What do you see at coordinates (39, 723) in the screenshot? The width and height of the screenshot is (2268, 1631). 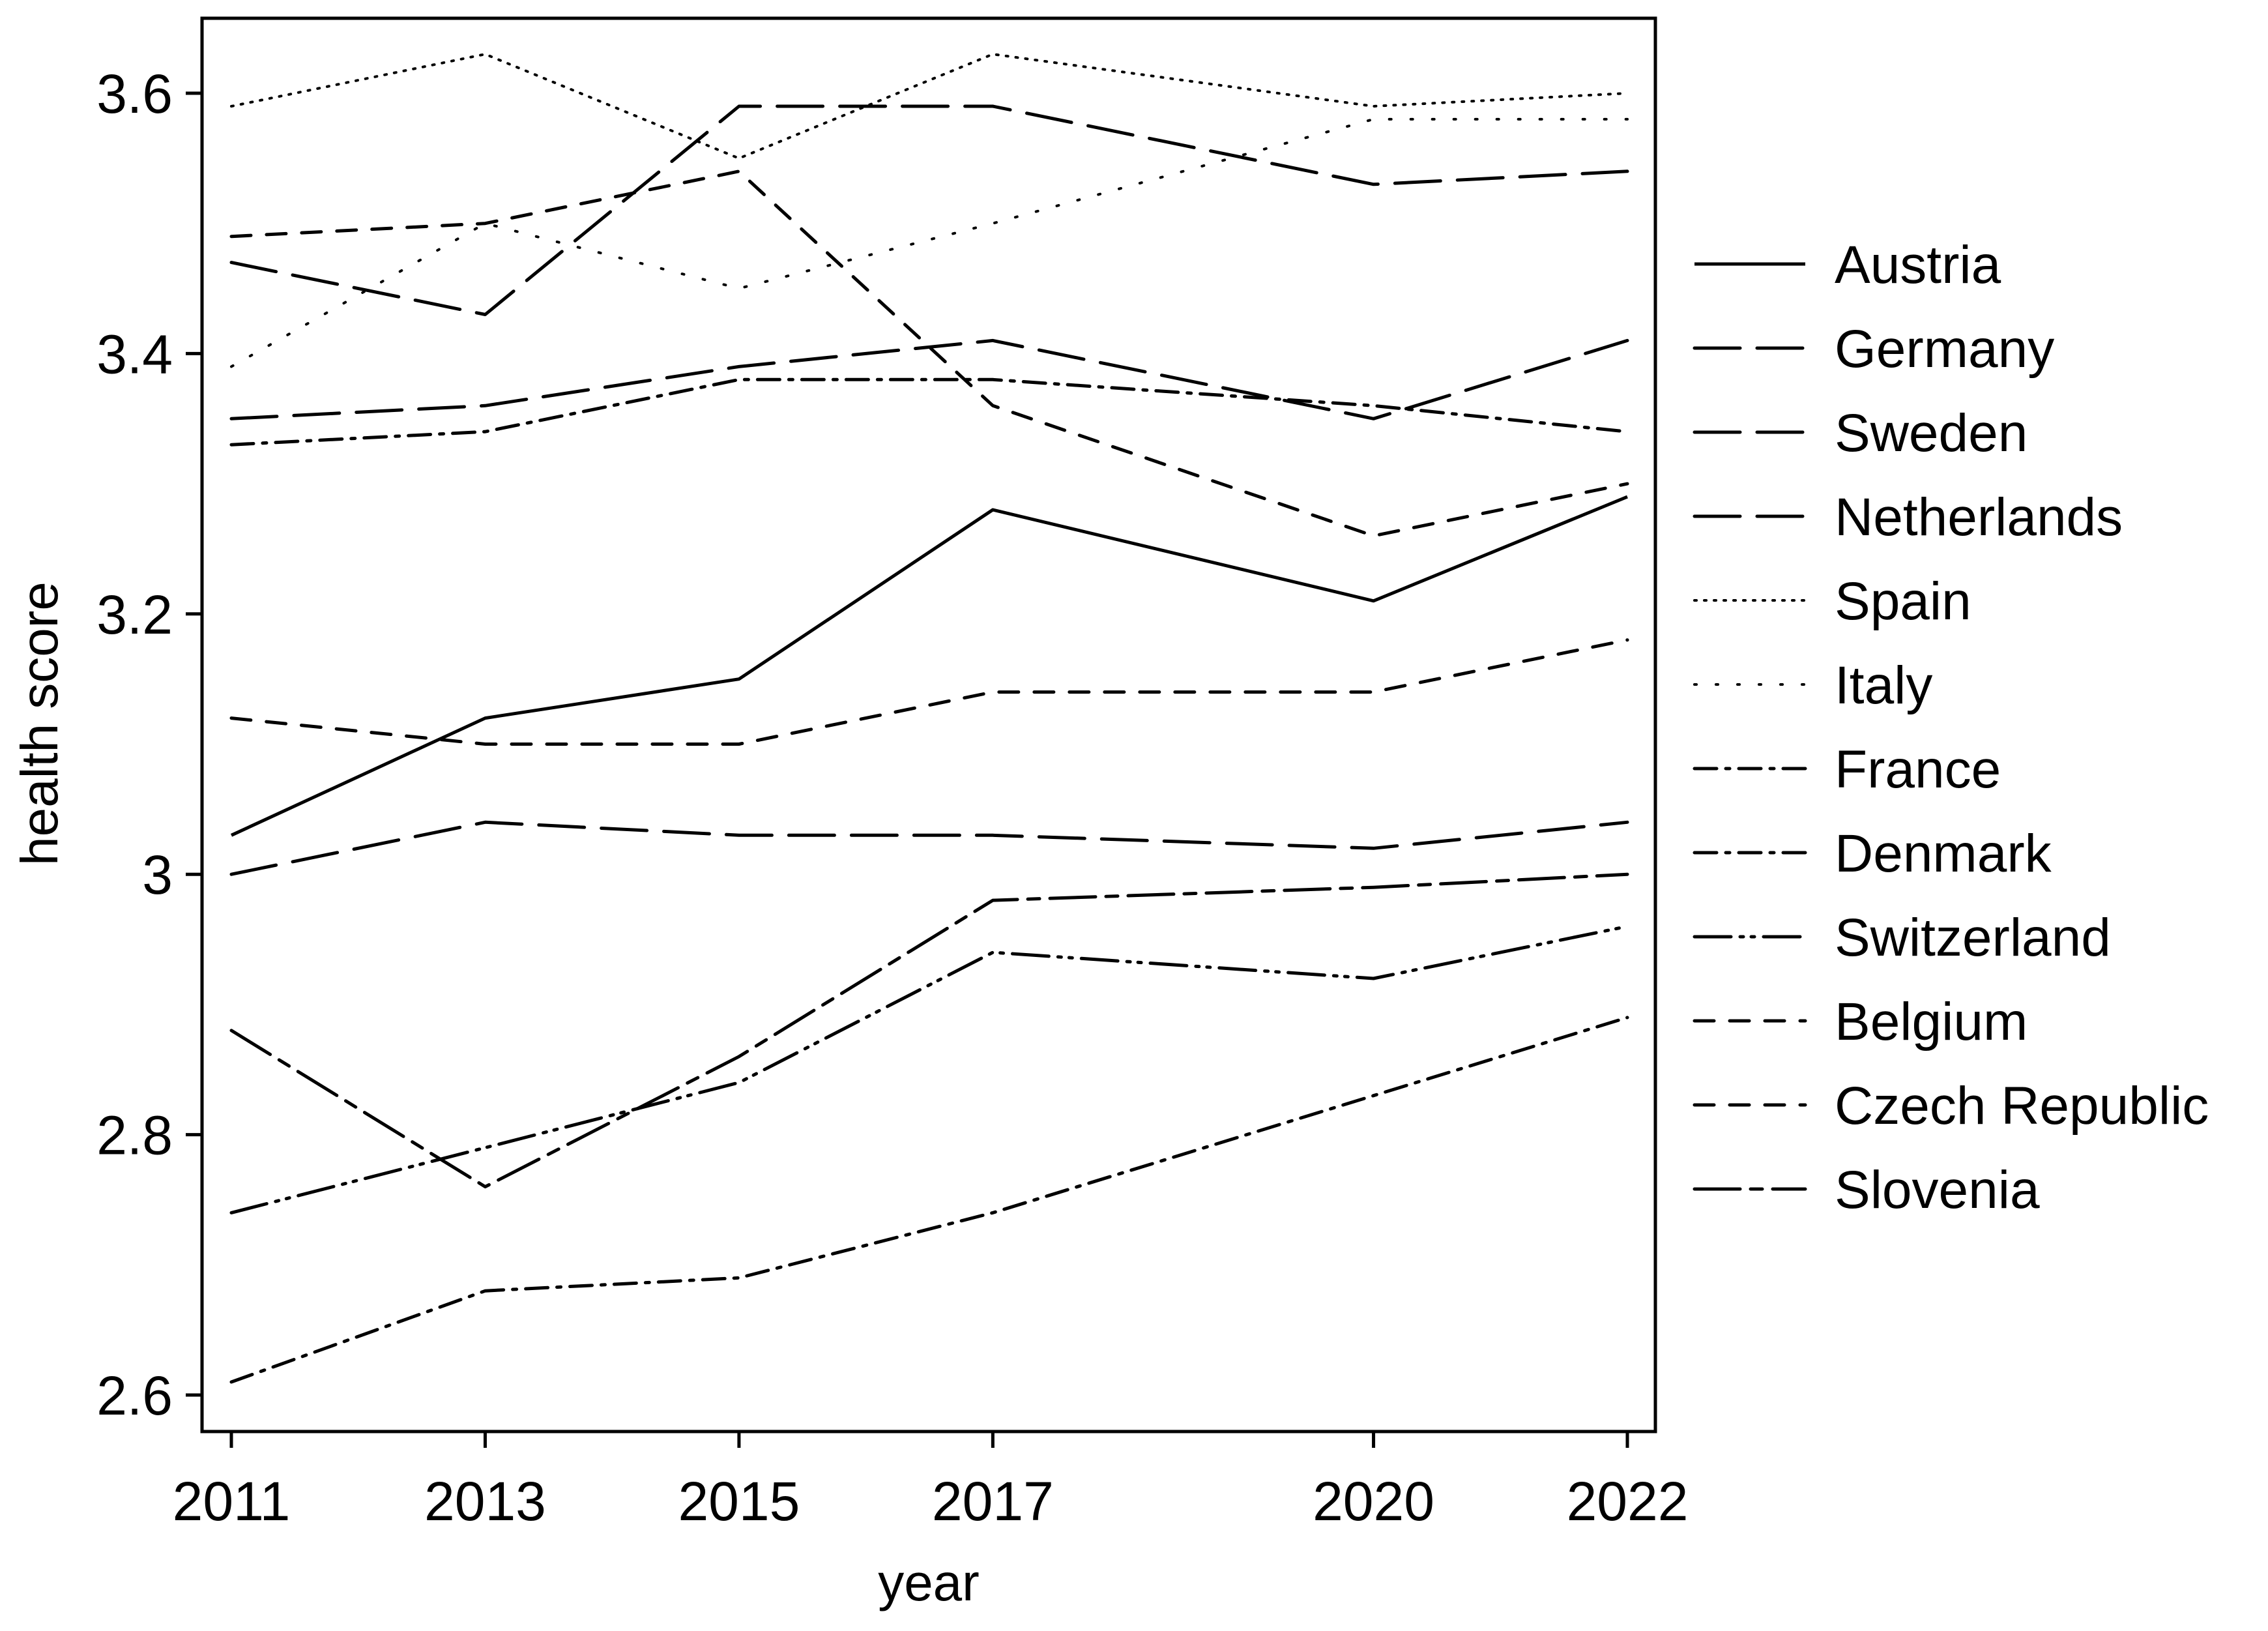 I see `y-axis-label: health score` at bounding box center [39, 723].